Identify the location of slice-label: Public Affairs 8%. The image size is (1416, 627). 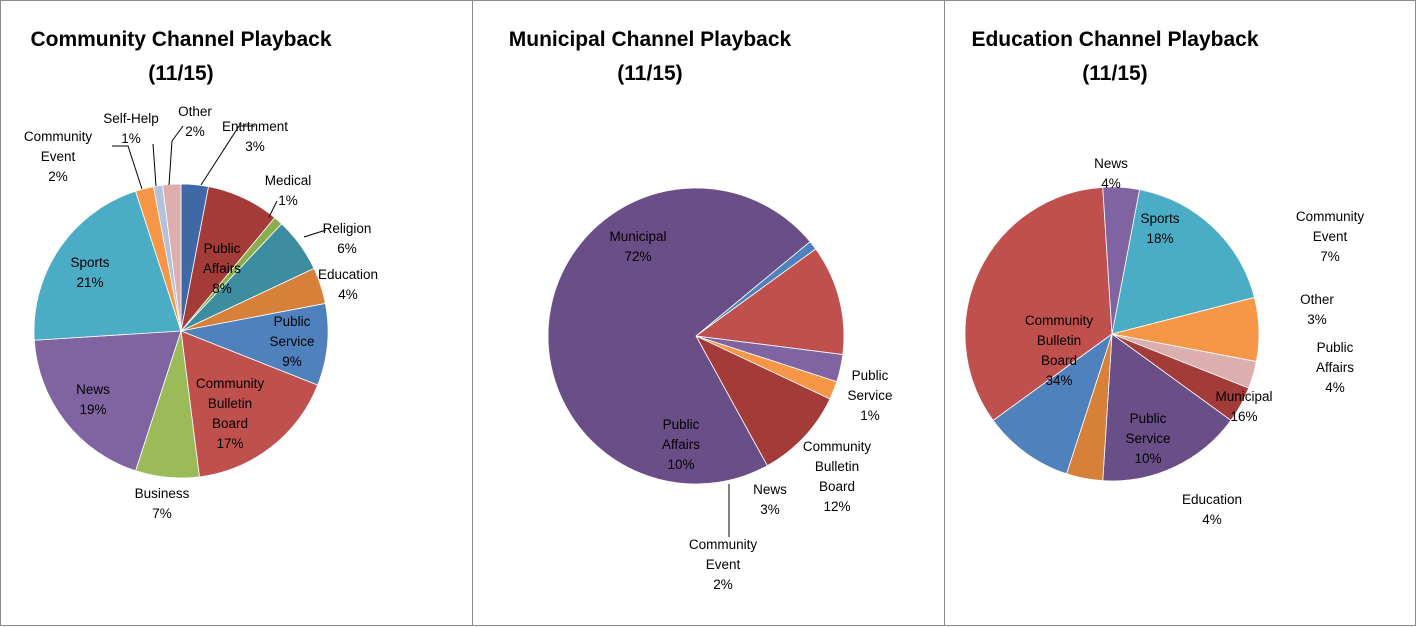
(222, 268).